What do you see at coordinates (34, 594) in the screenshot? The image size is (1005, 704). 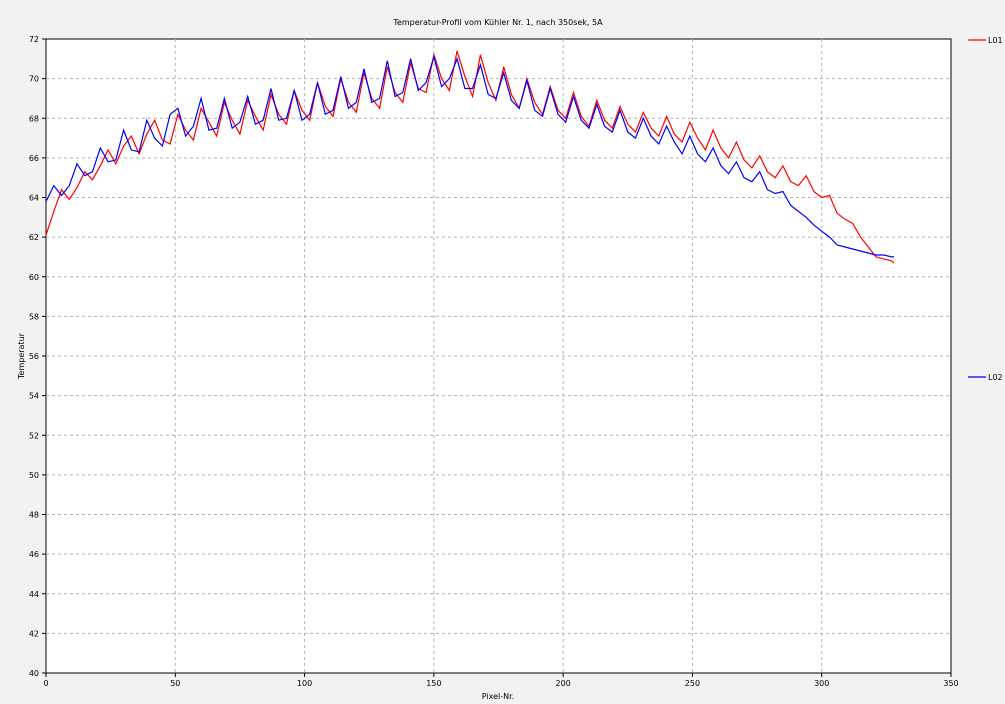 I see `y-tick-label: 44` at bounding box center [34, 594].